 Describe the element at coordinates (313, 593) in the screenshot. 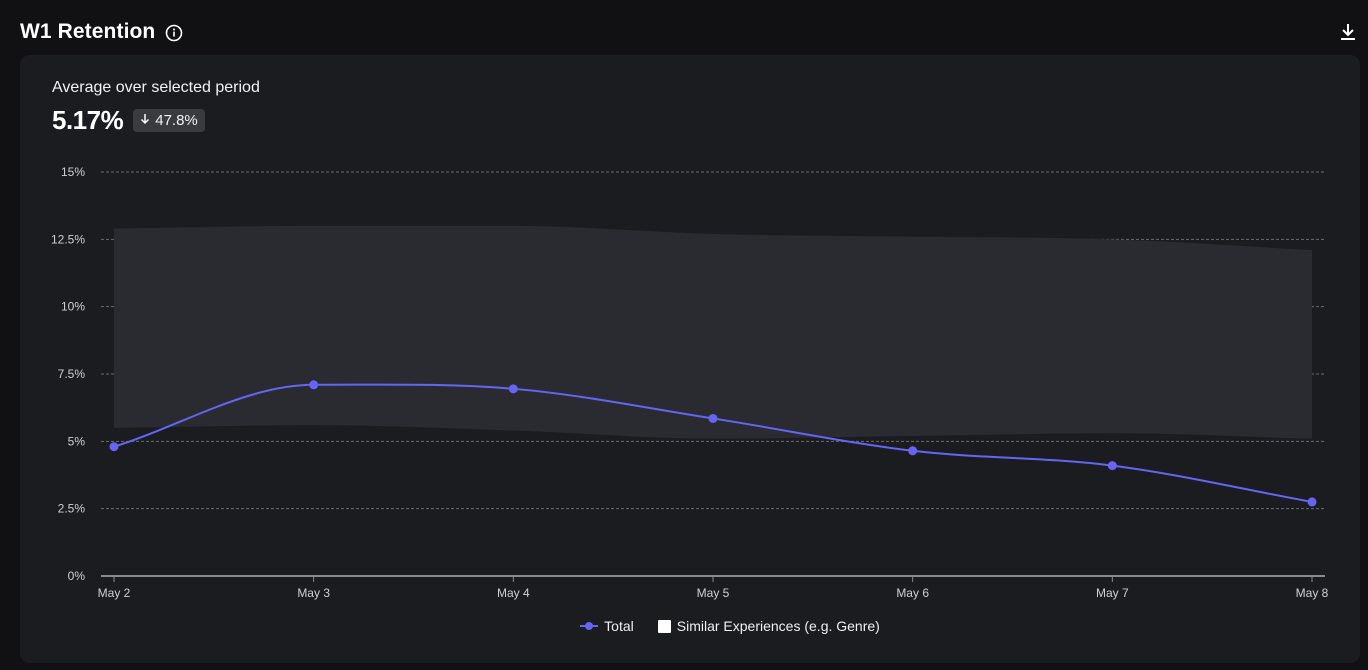

I see `x-tick-label: May 3` at that location.